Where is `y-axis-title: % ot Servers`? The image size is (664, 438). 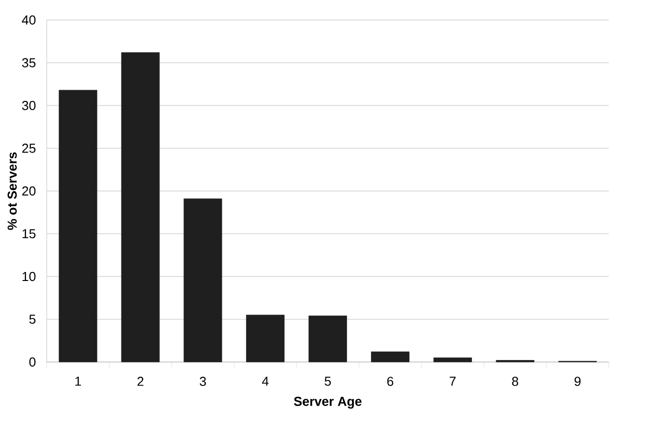
y-axis-title: % ot Servers is located at coordinates (12, 191).